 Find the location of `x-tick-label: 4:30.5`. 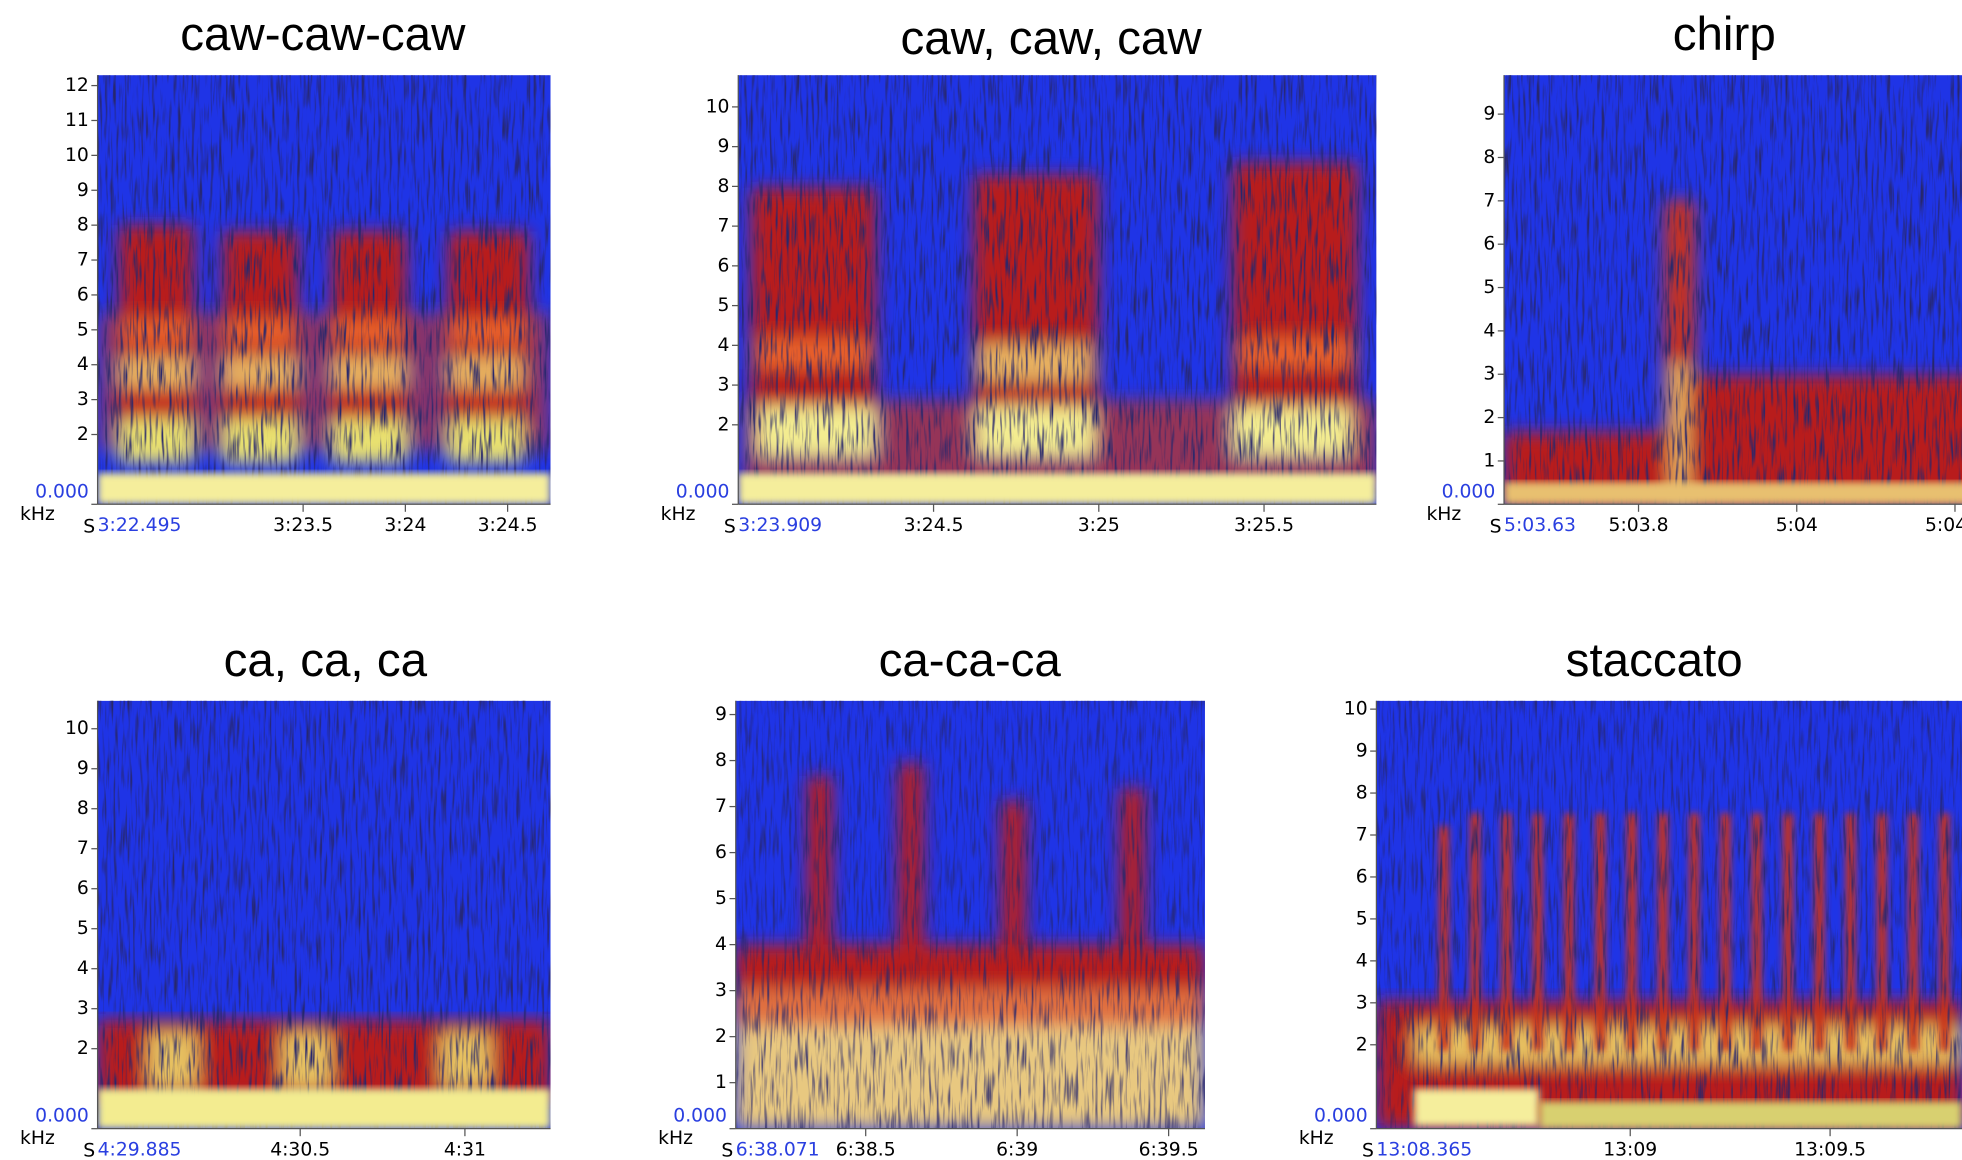

x-tick-label: 4:30.5 is located at coordinates (300, 1149).